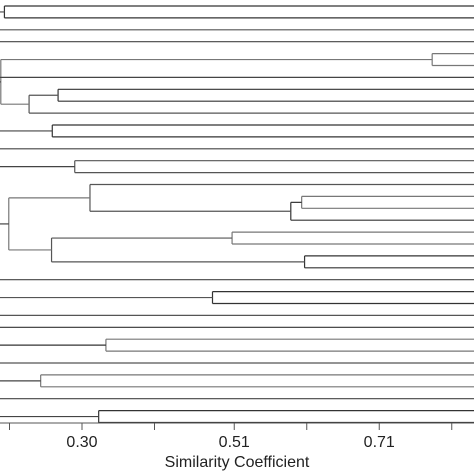 The image size is (474, 474). I want to click on x-axis-tick-labels: 0.30 0.51 0.71, so click(230, 442).